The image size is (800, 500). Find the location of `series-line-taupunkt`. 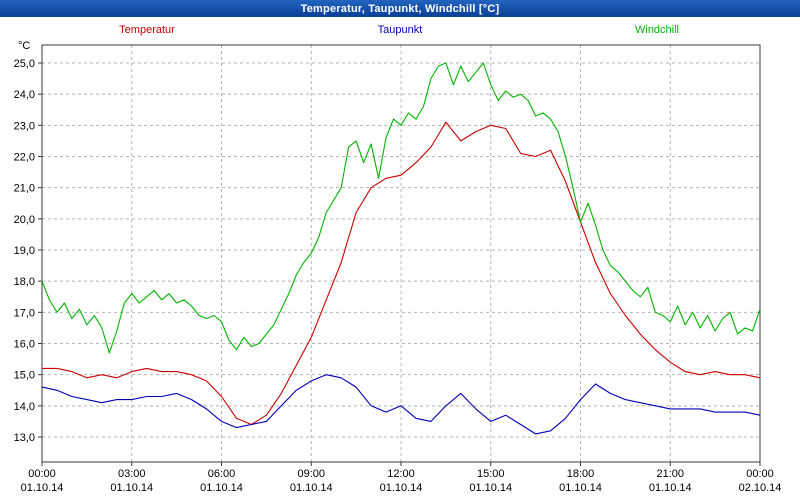

series-line-taupunkt is located at coordinates (401, 404).